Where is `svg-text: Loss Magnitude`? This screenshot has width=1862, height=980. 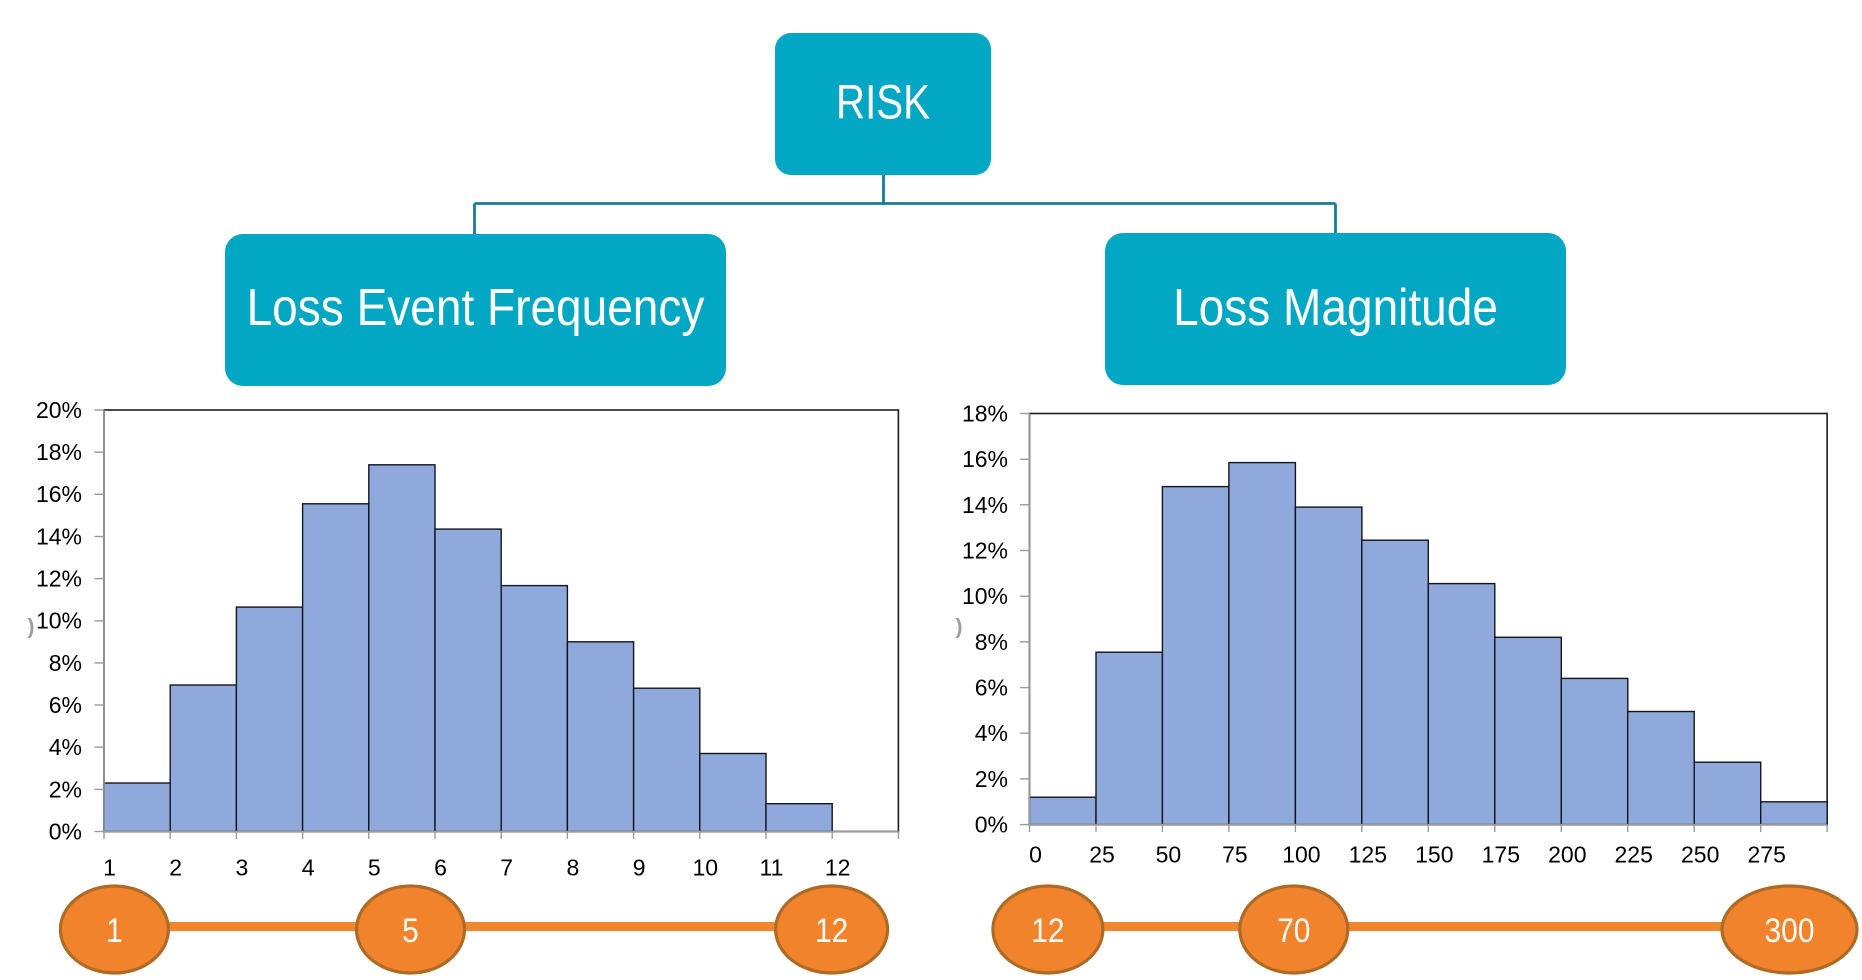
svg-text: Loss Magnitude is located at coordinates (1335, 307).